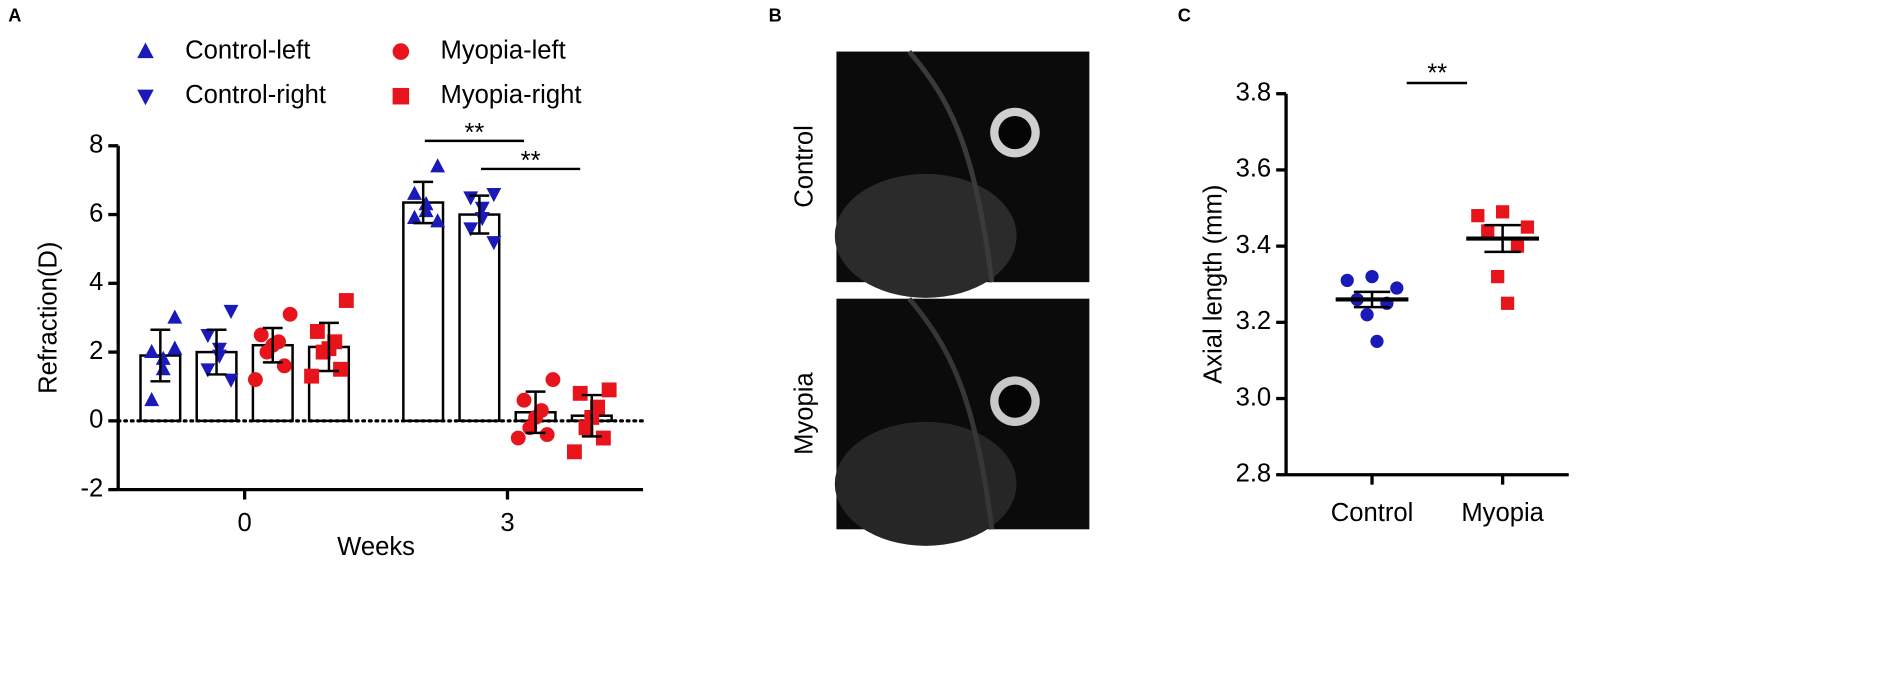  What do you see at coordinates (245, 523) in the screenshot?
I see `x-tick-label: 0` at bounding box center [245, 523].